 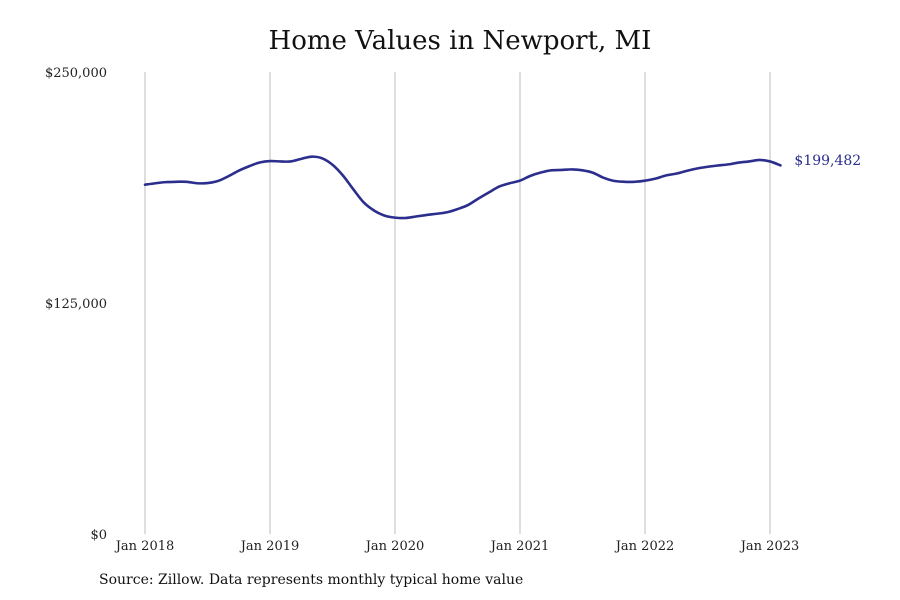 I want to click on y-tick-label: $125,000, so click(x=76, y=304).